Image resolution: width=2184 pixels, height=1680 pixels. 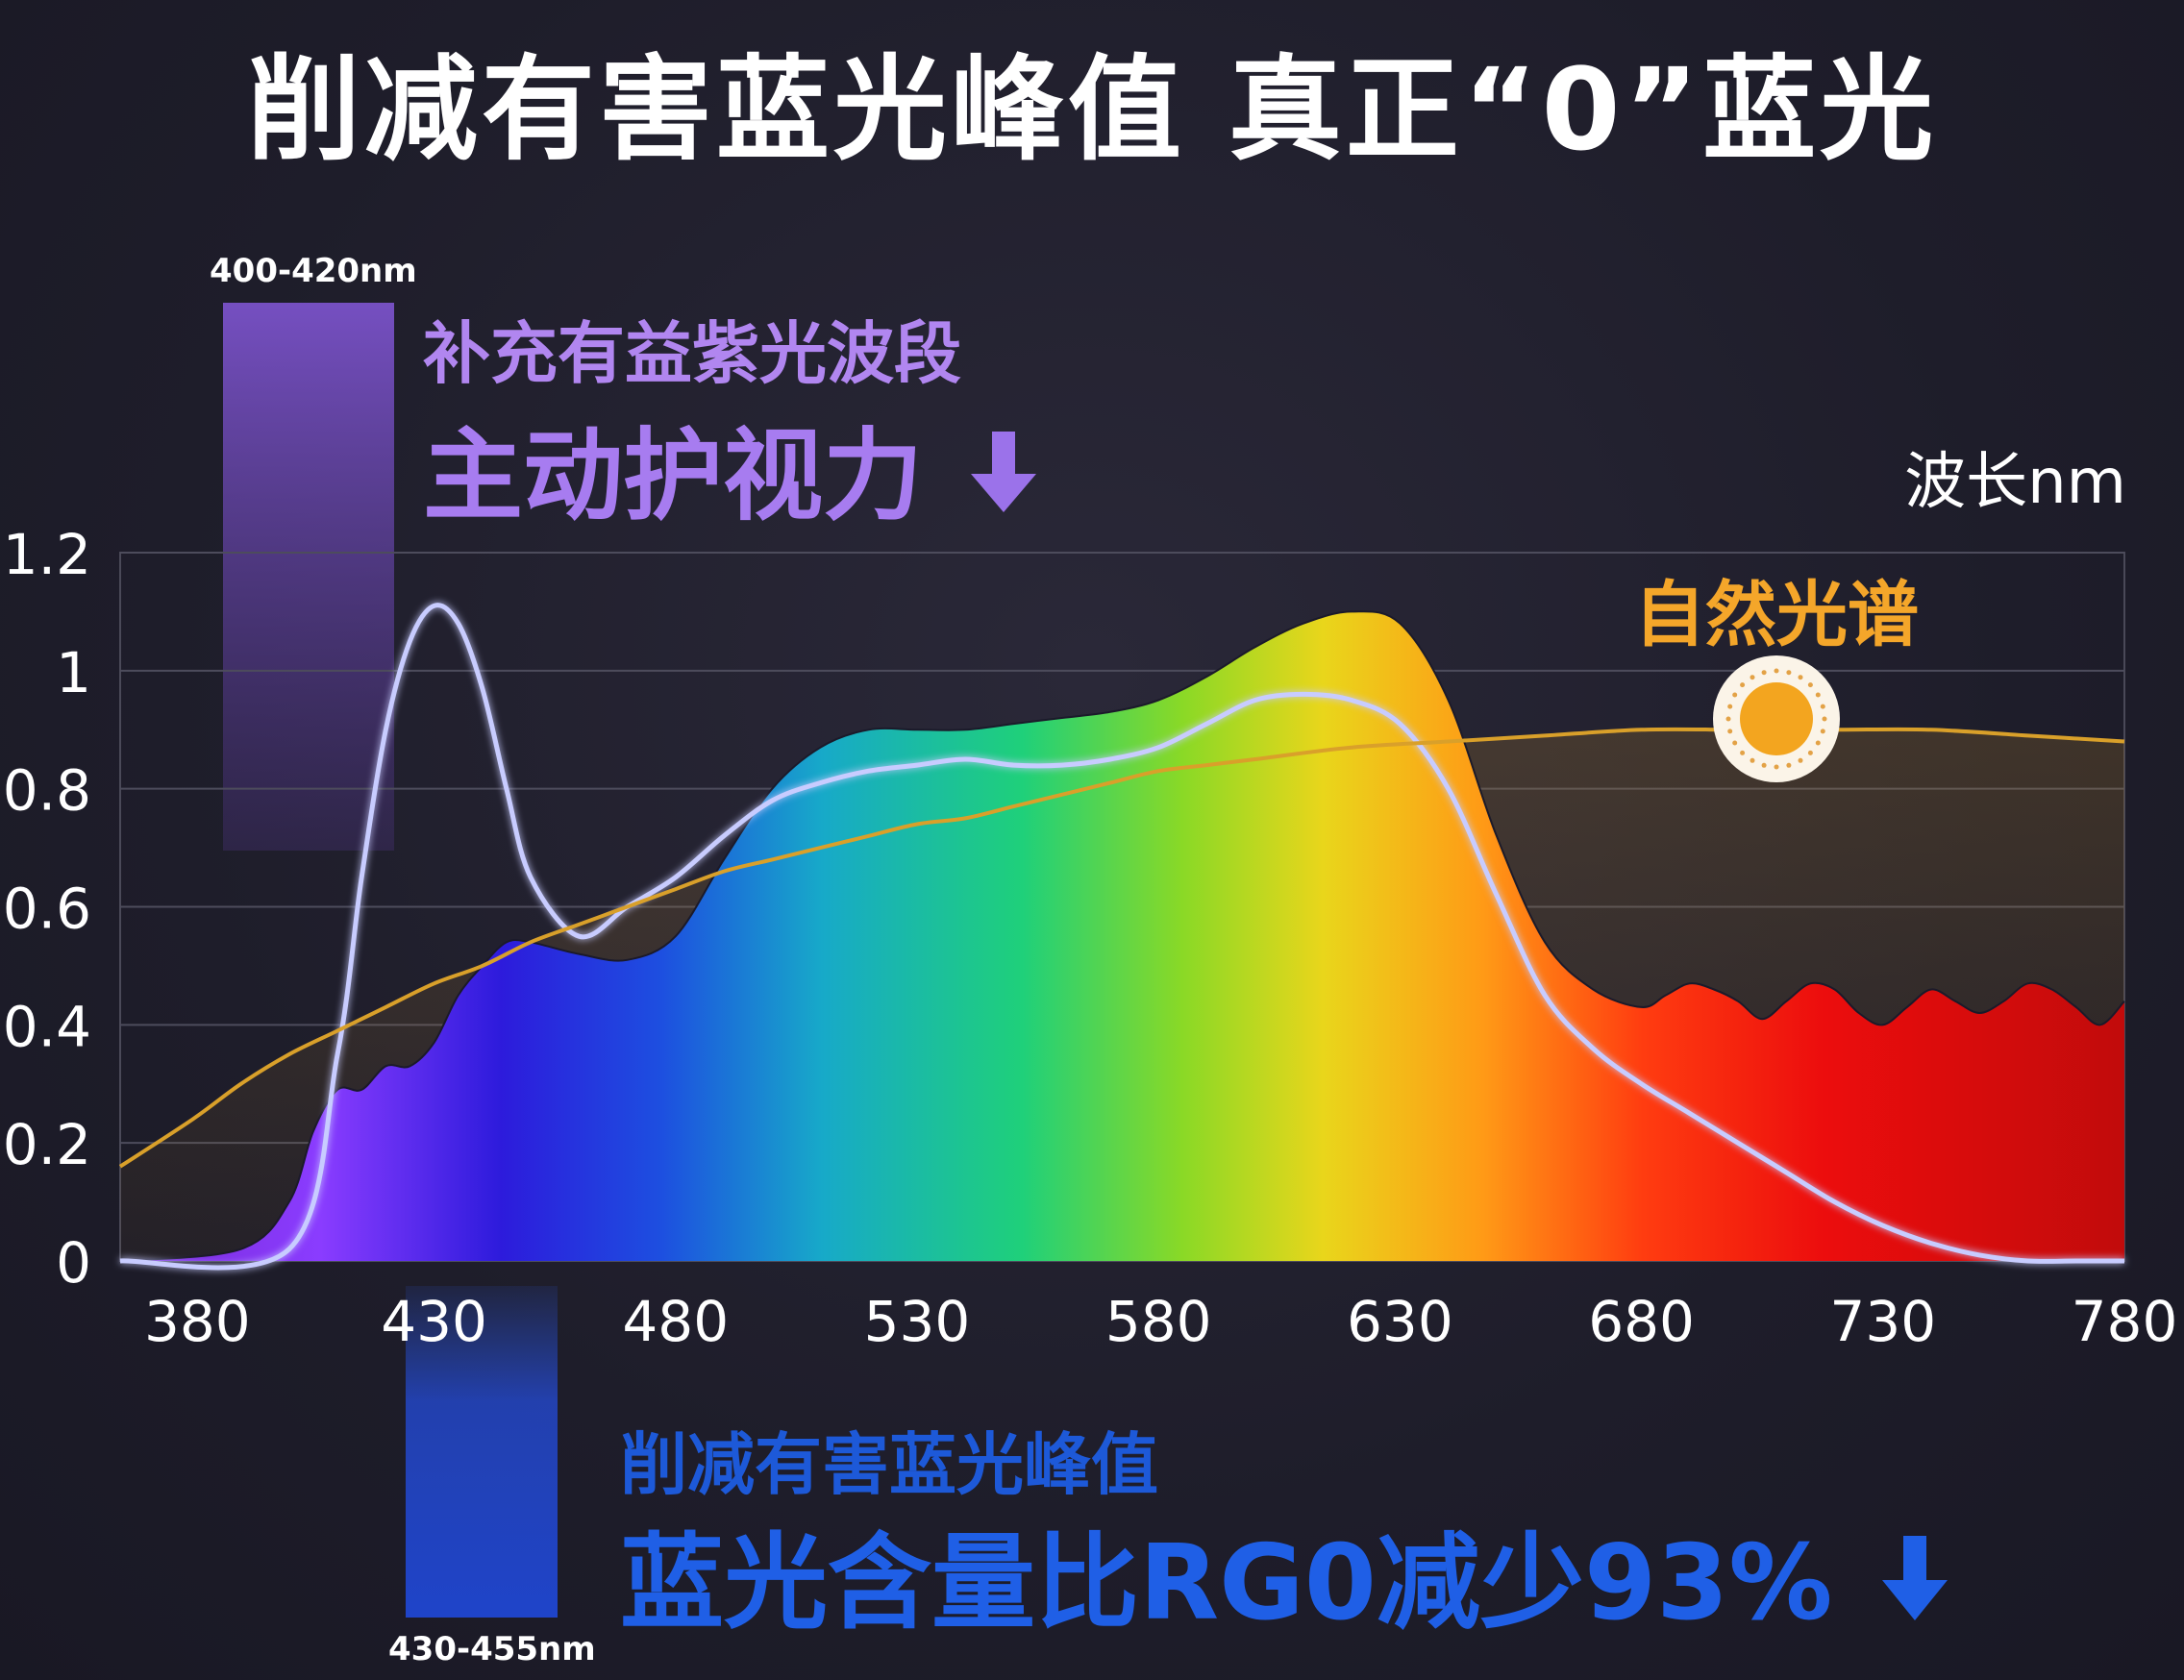 I want to click on y-axis: 0 0.2 0.4 0.6 0.8 1 1.2, so click(x=47, y=909).